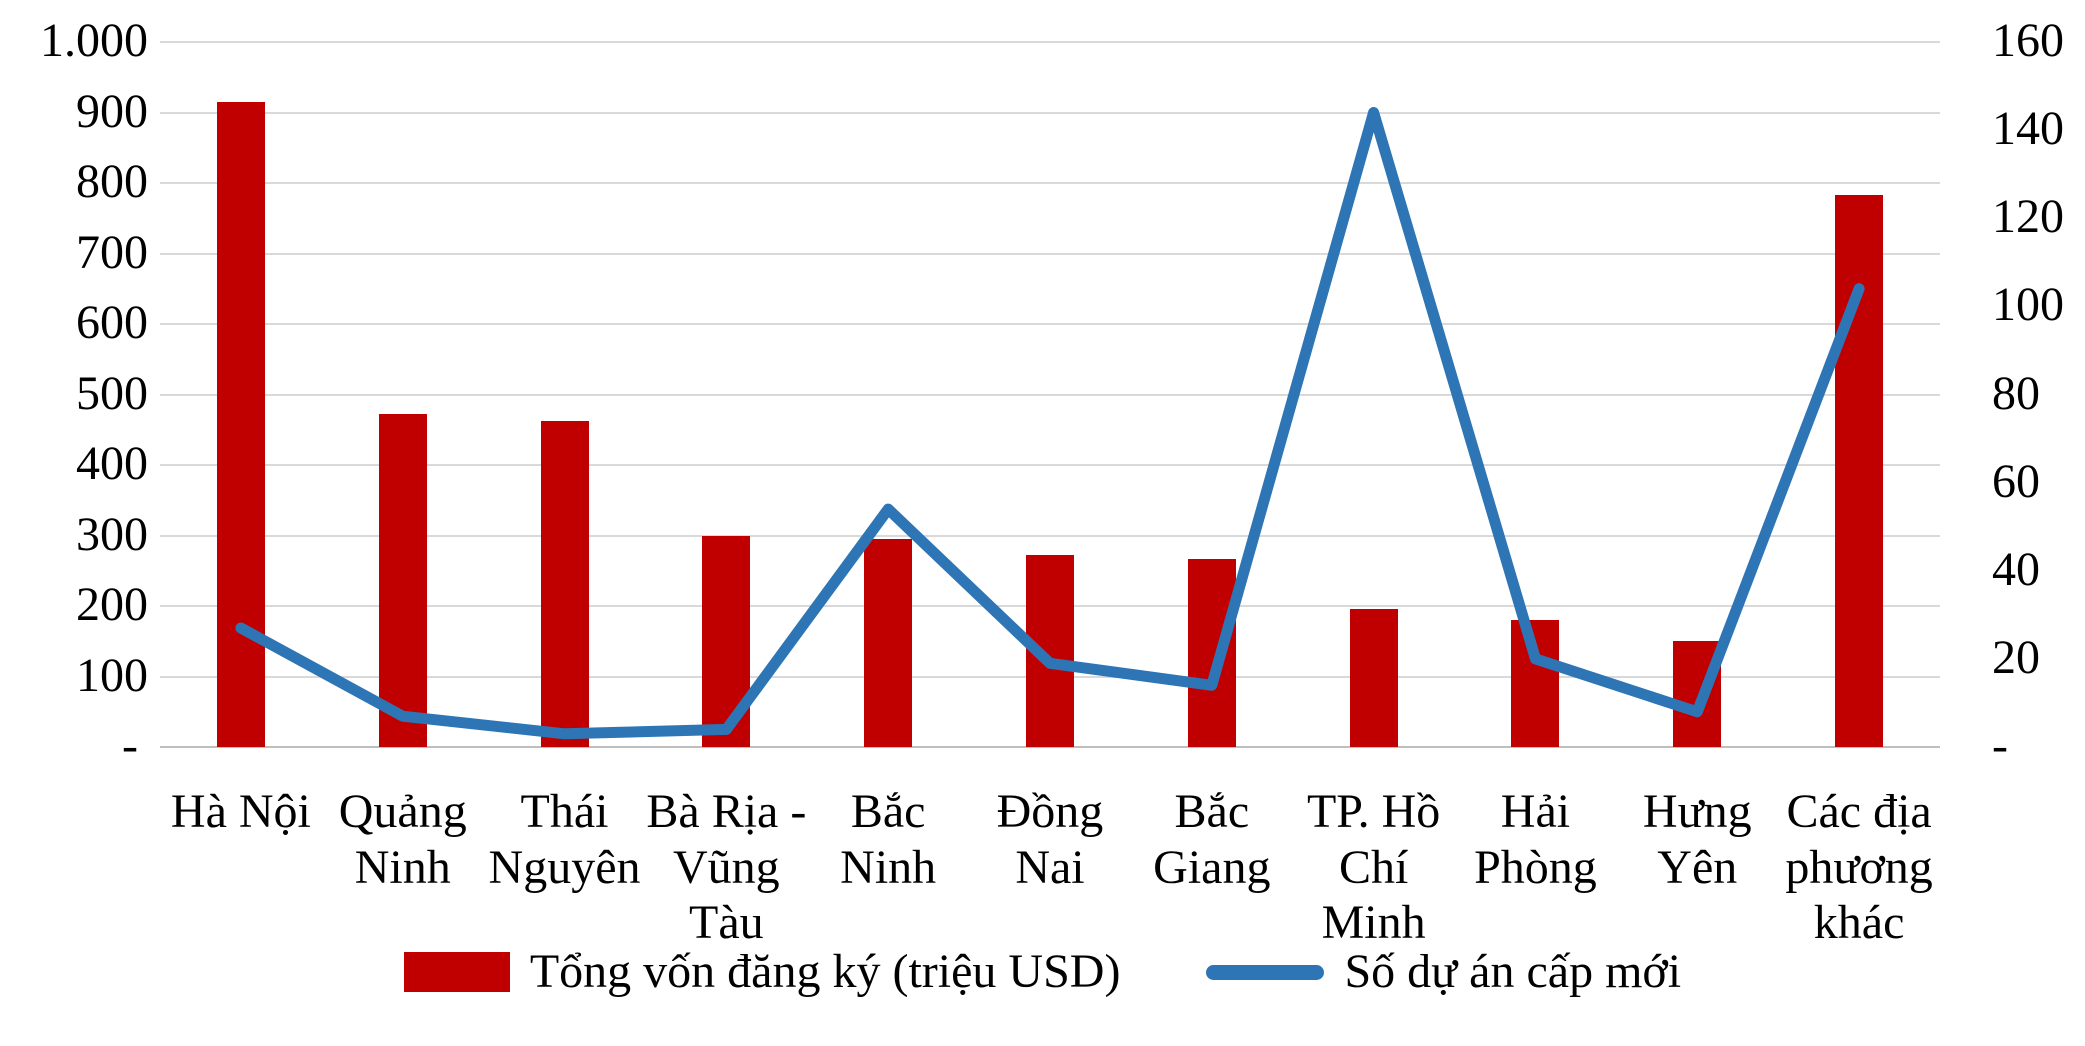 The height and width of the screenshot is (1046, 2085). Describe the element at coordinates (112, 323) in the screenshot. I see `y-tick-label-left: 600` at that location.